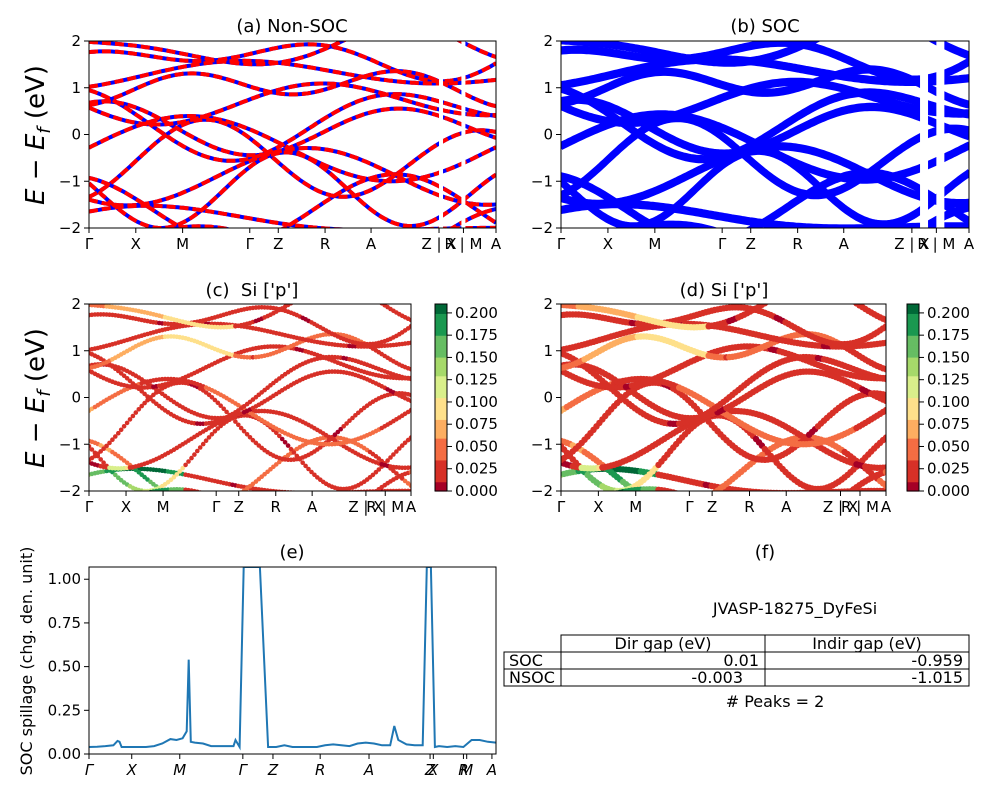  I want to click on panel-d-points, so click(723, 398).